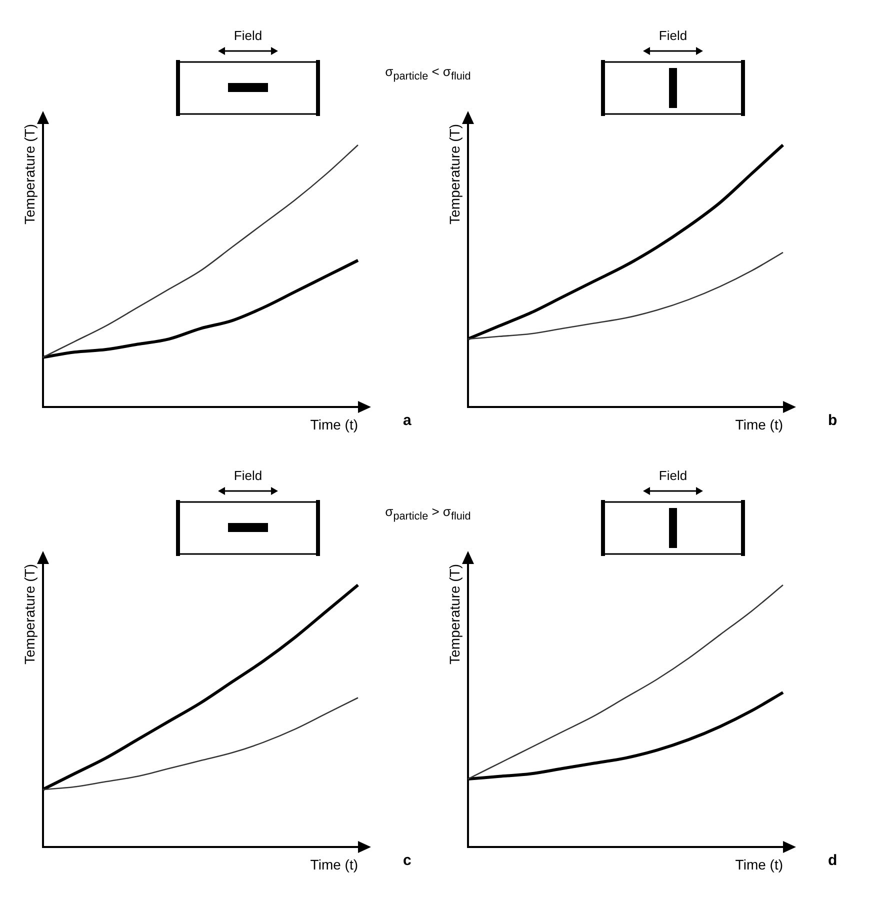 Image resolution: width=869 pixels, height=919 pixels. What do you see at coordinates (407, 860) in the screenshot?
I see `text: c` at bounding box center [407, 860].